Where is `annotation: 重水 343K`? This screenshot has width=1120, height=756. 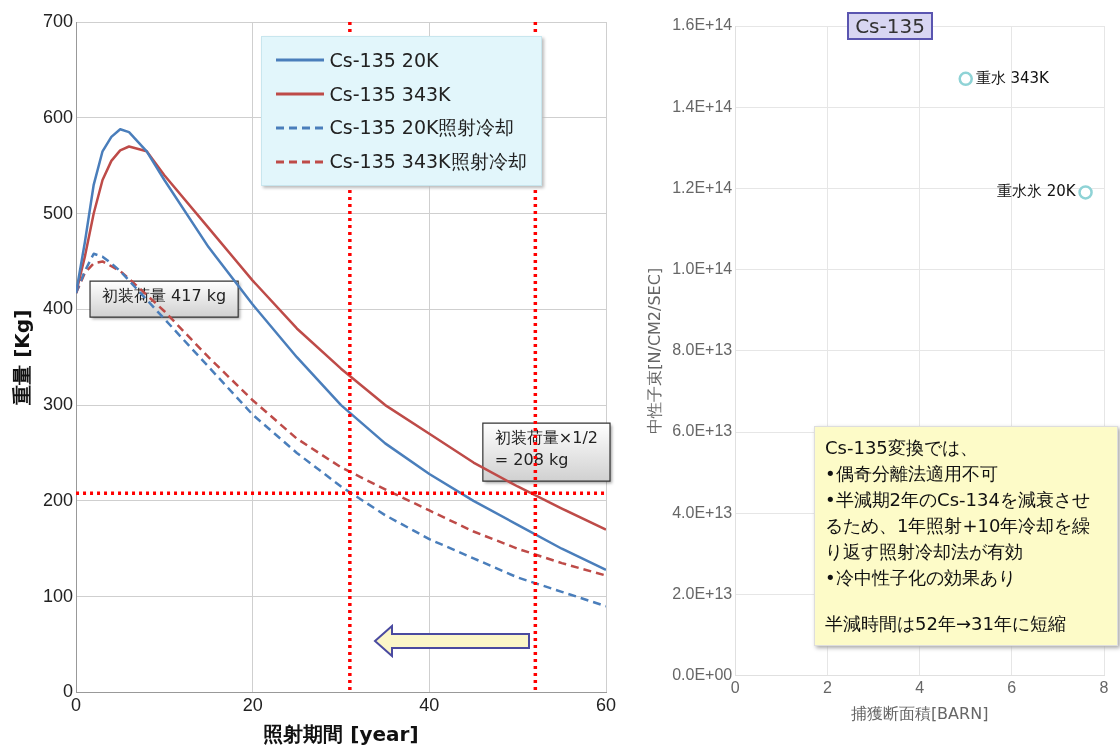
annotation: 重水 343K is located at coordinates (1013, 77).